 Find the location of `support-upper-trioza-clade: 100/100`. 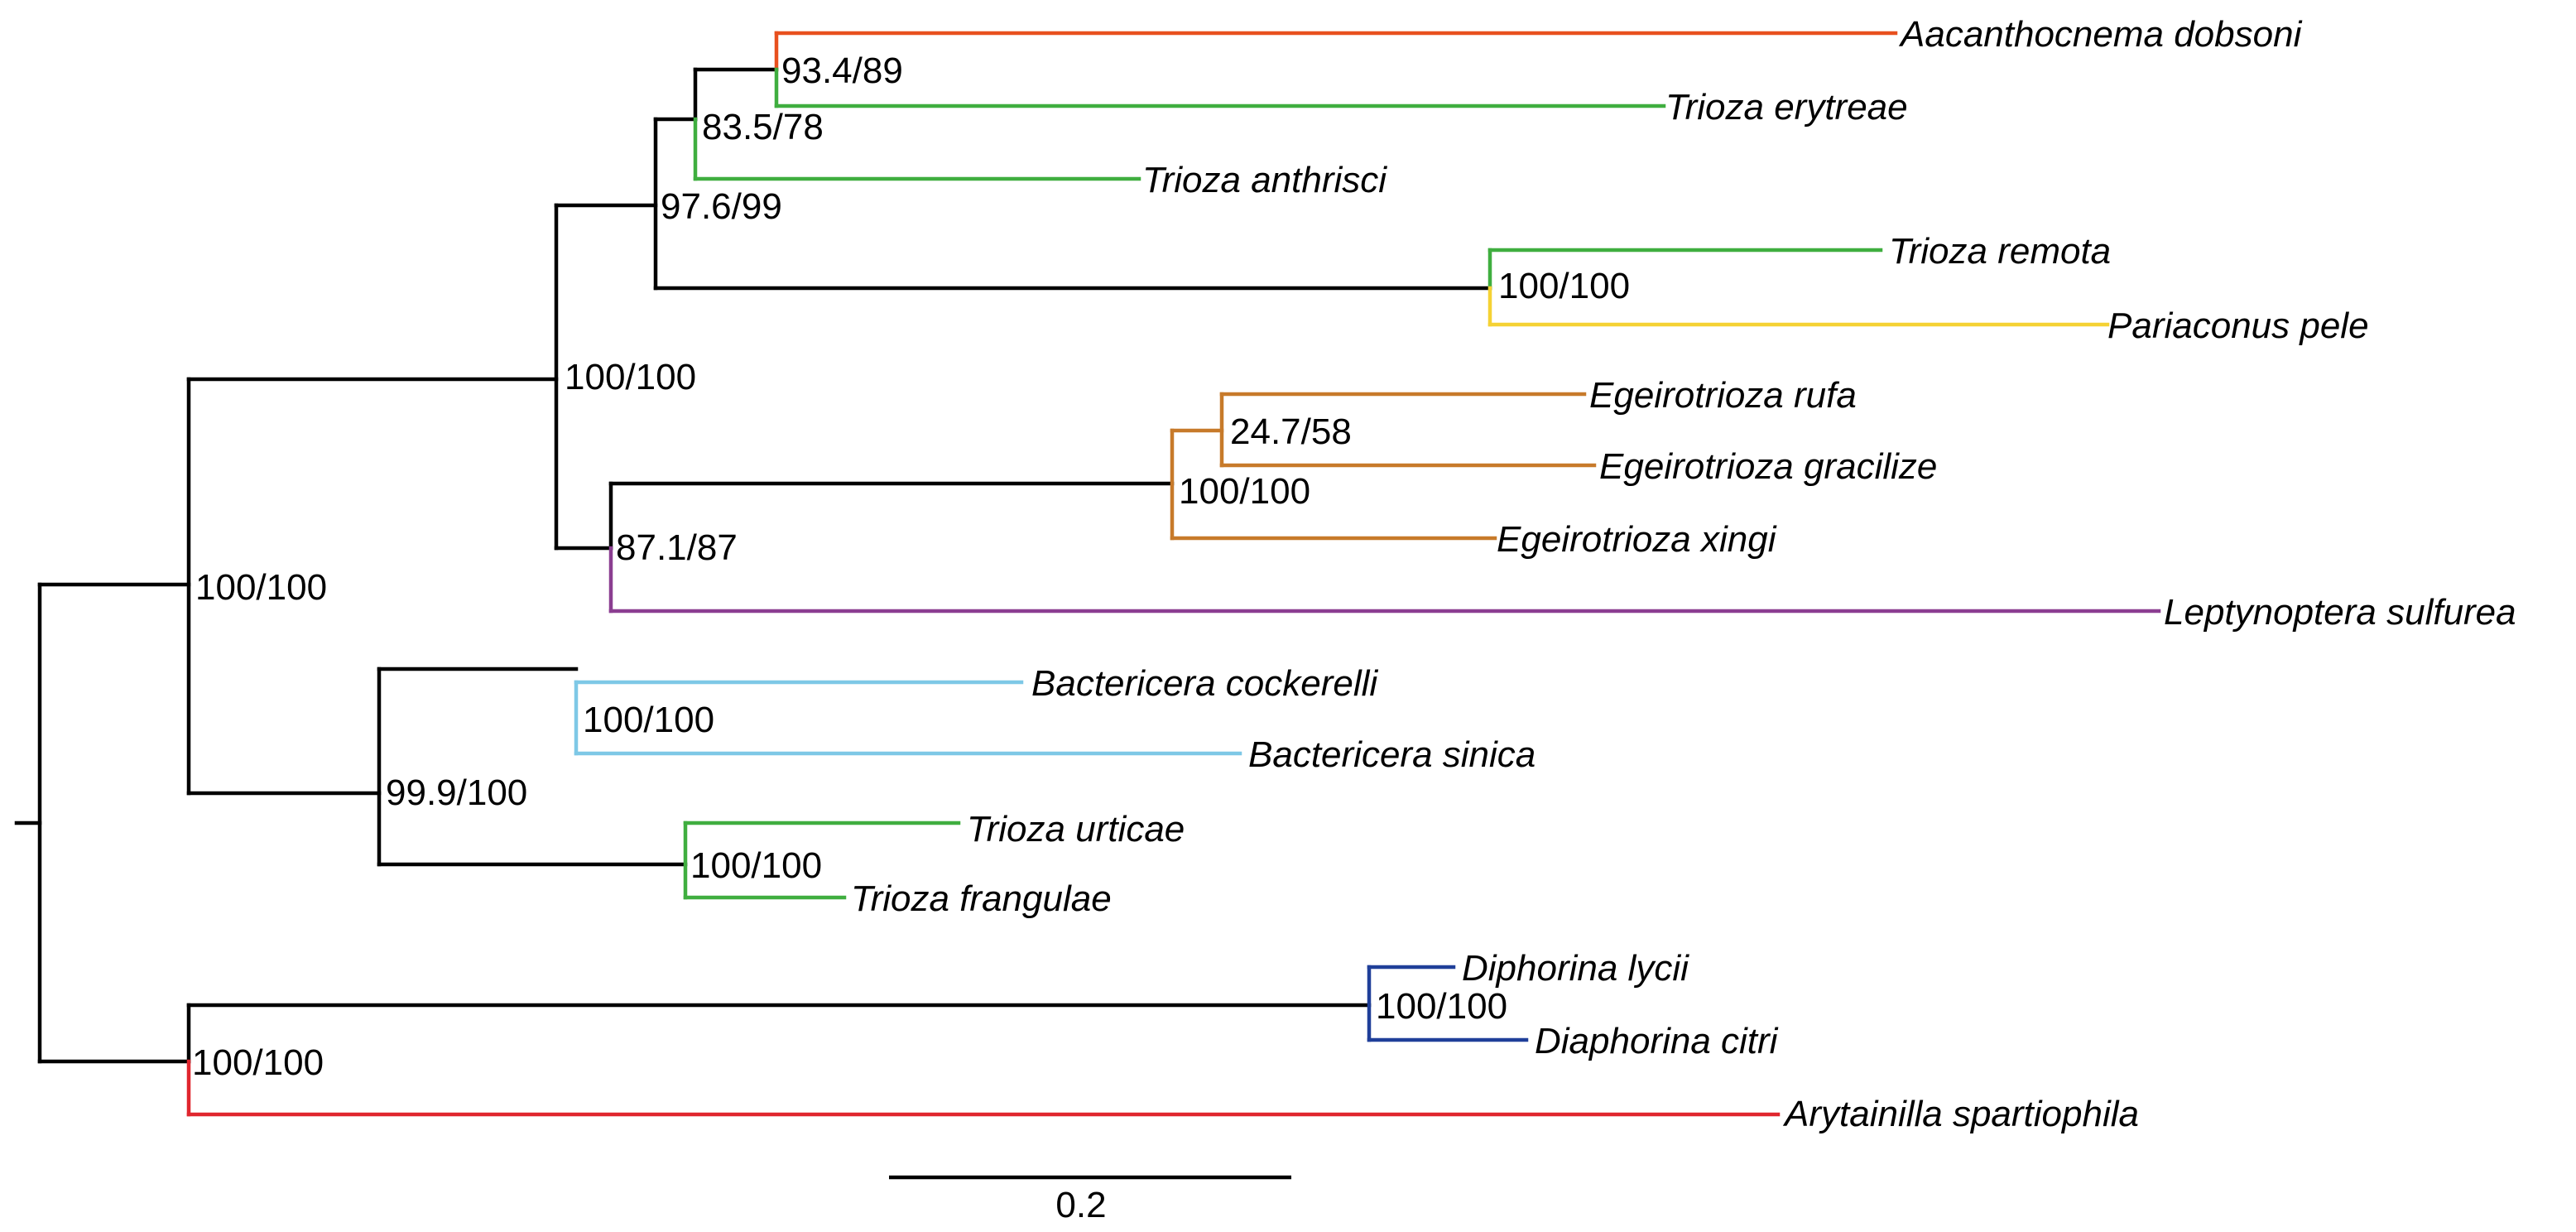

support-upper-trioza-clade: 100/100 is located at coordinates (630, 377).